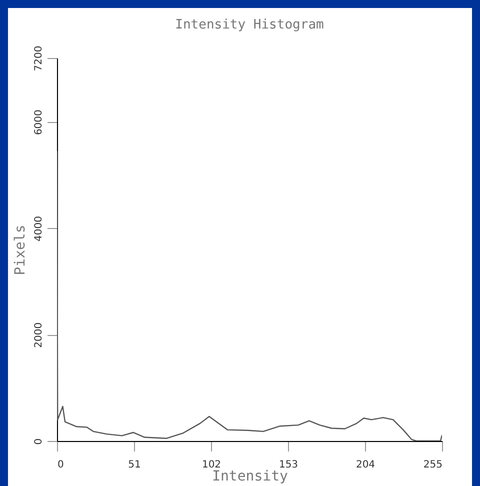 This screenshot has width=480, height=486. I want to click on y-tick-label: 7200, so click(39, 59).